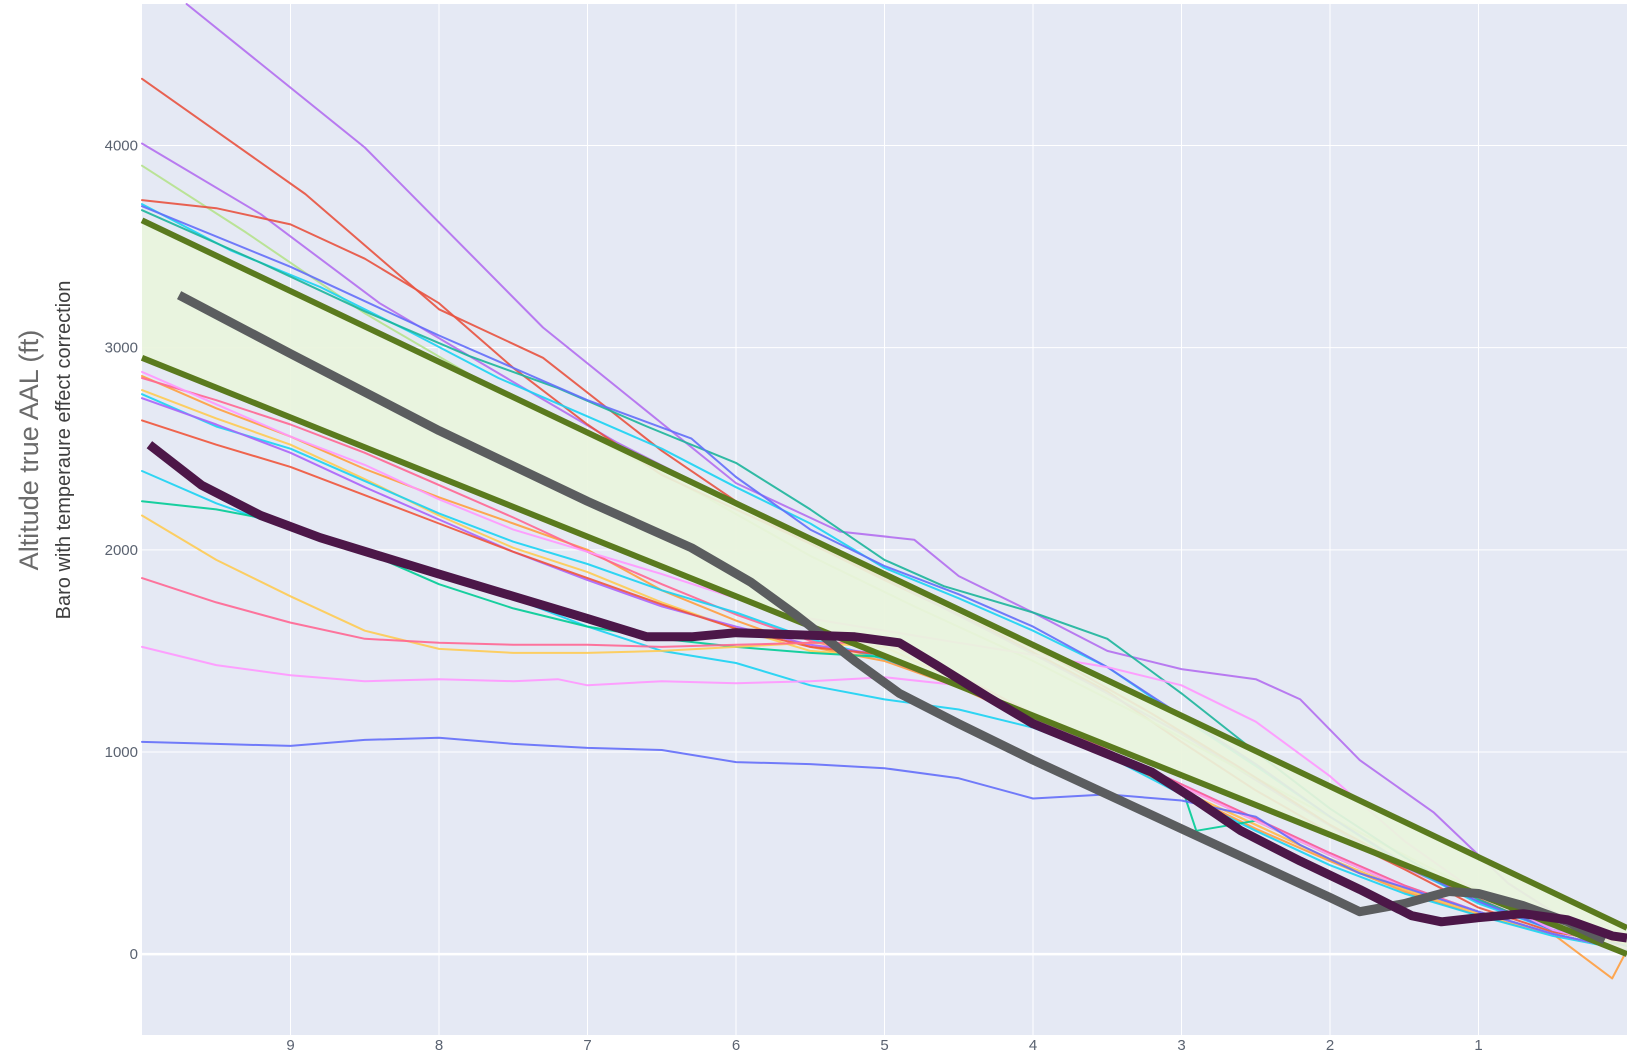  Describe the element at coordinates (121, 348) in the screenshot. I see `y-tick-label: 3000` at that location.